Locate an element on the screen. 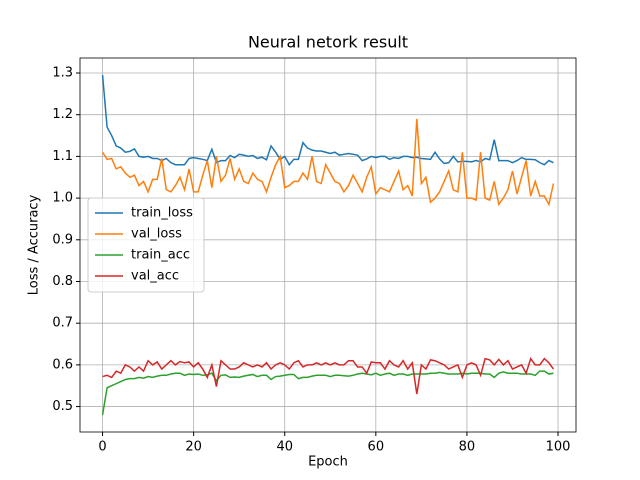 This screenshot has height=480, width=640. y-tick-label: 1.3 is located at coordinates (62, 73).